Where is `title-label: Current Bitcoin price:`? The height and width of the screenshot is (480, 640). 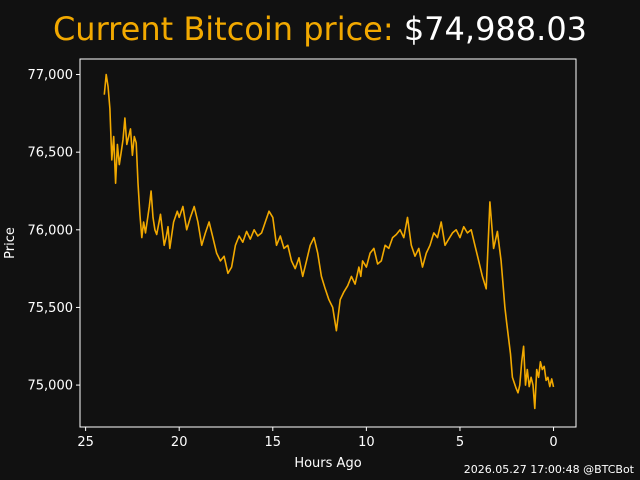
title-label: Current Bitcoin price: is located at coordinates (223, 29).